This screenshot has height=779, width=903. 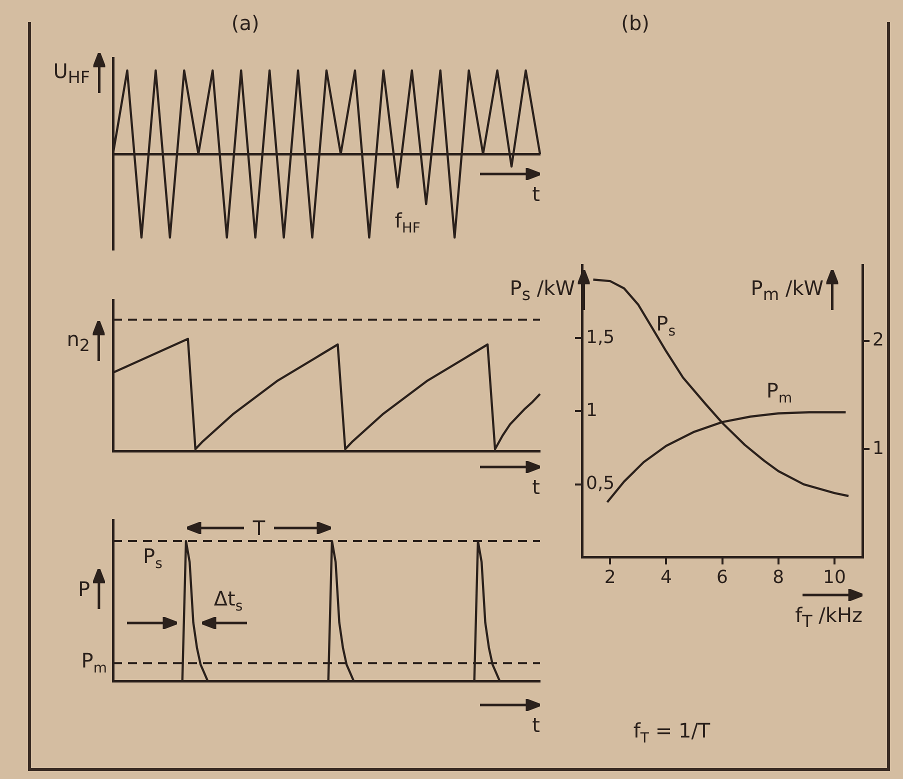 I want to click on annotation: Δt$_{s}$, so click(x=228, y=600).